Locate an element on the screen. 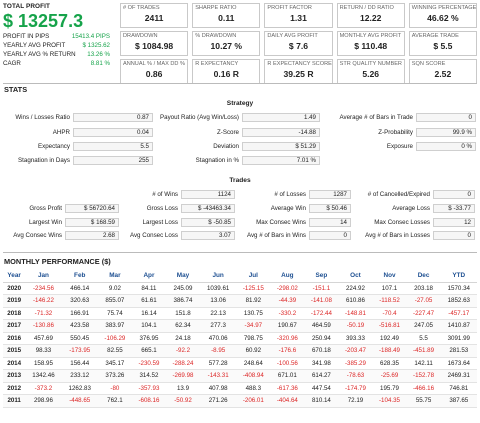 The width and height of the screenshot is (480, 423). month-value-cell: 386.74 is located at coordinates (183, 301).